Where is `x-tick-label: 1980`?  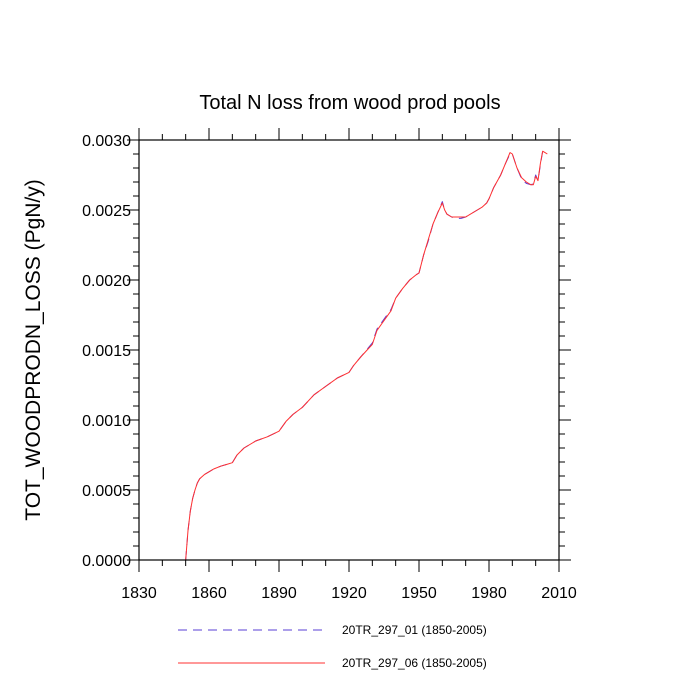
x-tick-label: 1980 is located at coordinates (489, 593).